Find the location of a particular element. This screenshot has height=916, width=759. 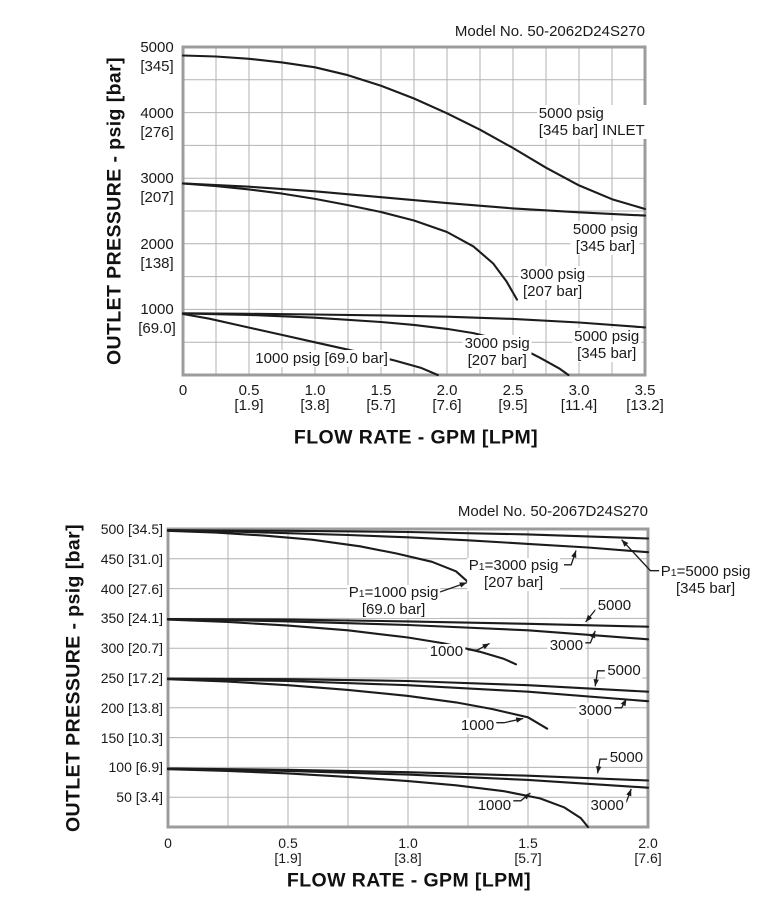

y-tick-label: 2000 [138] is located at coordinates (157, 253).